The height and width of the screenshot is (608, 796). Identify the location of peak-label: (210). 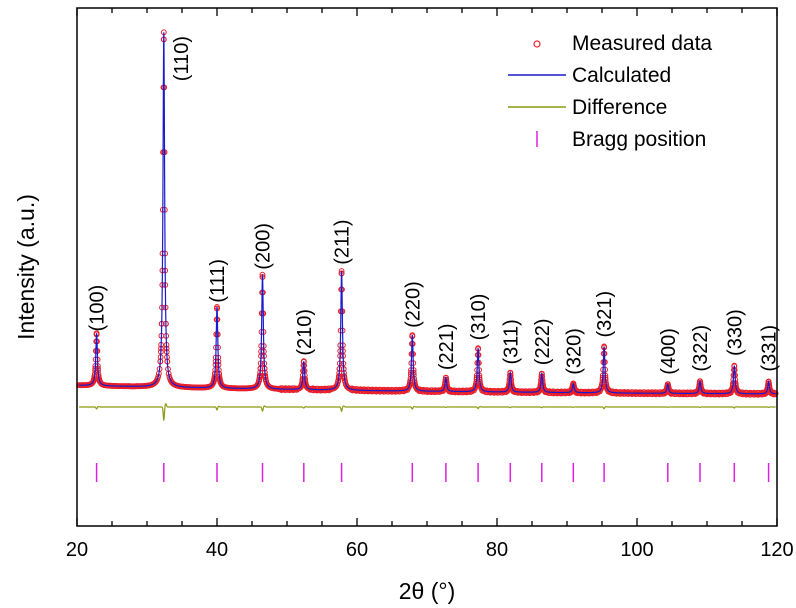
(305, 332).